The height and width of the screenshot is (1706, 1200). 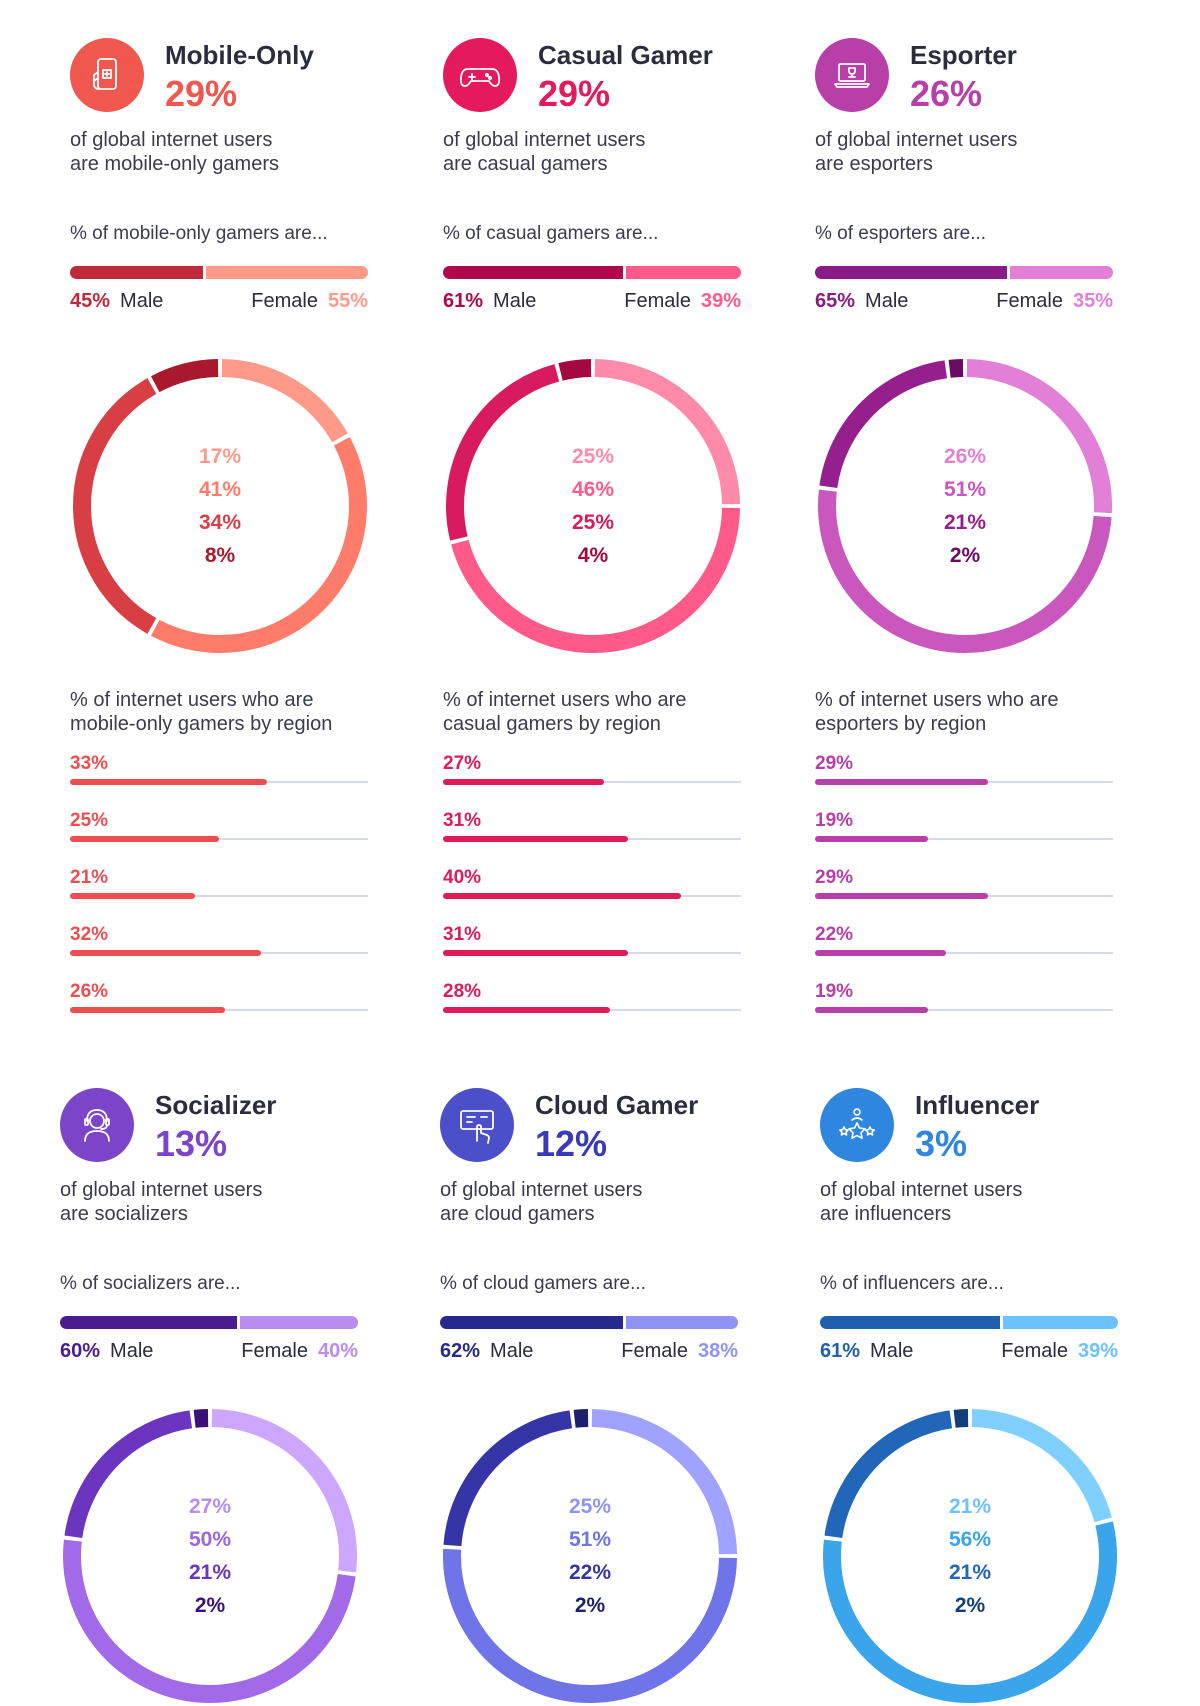 What do you see at coordinates (337, 1351) in the screenshot?
I see `female-percent: 40%` at bounding box center [337, 1351].